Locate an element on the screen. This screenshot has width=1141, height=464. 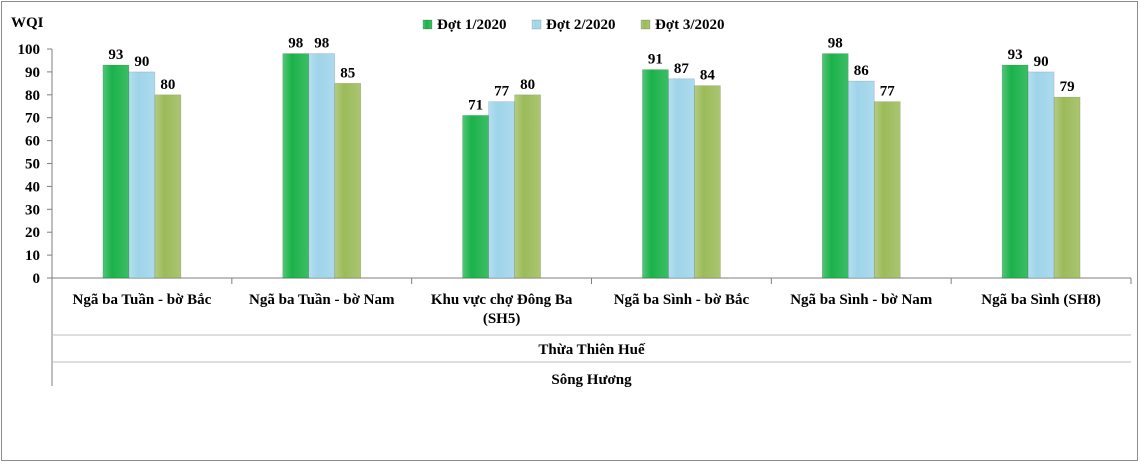
y-tick-label: 90 is located at coordinates (32, 73).